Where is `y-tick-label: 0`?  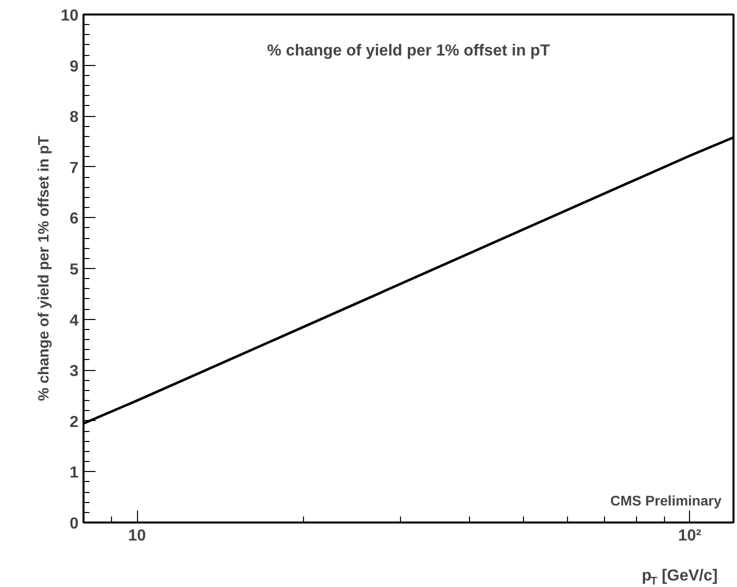 y-tick-label: 0 is located at coordinates (74, 524).